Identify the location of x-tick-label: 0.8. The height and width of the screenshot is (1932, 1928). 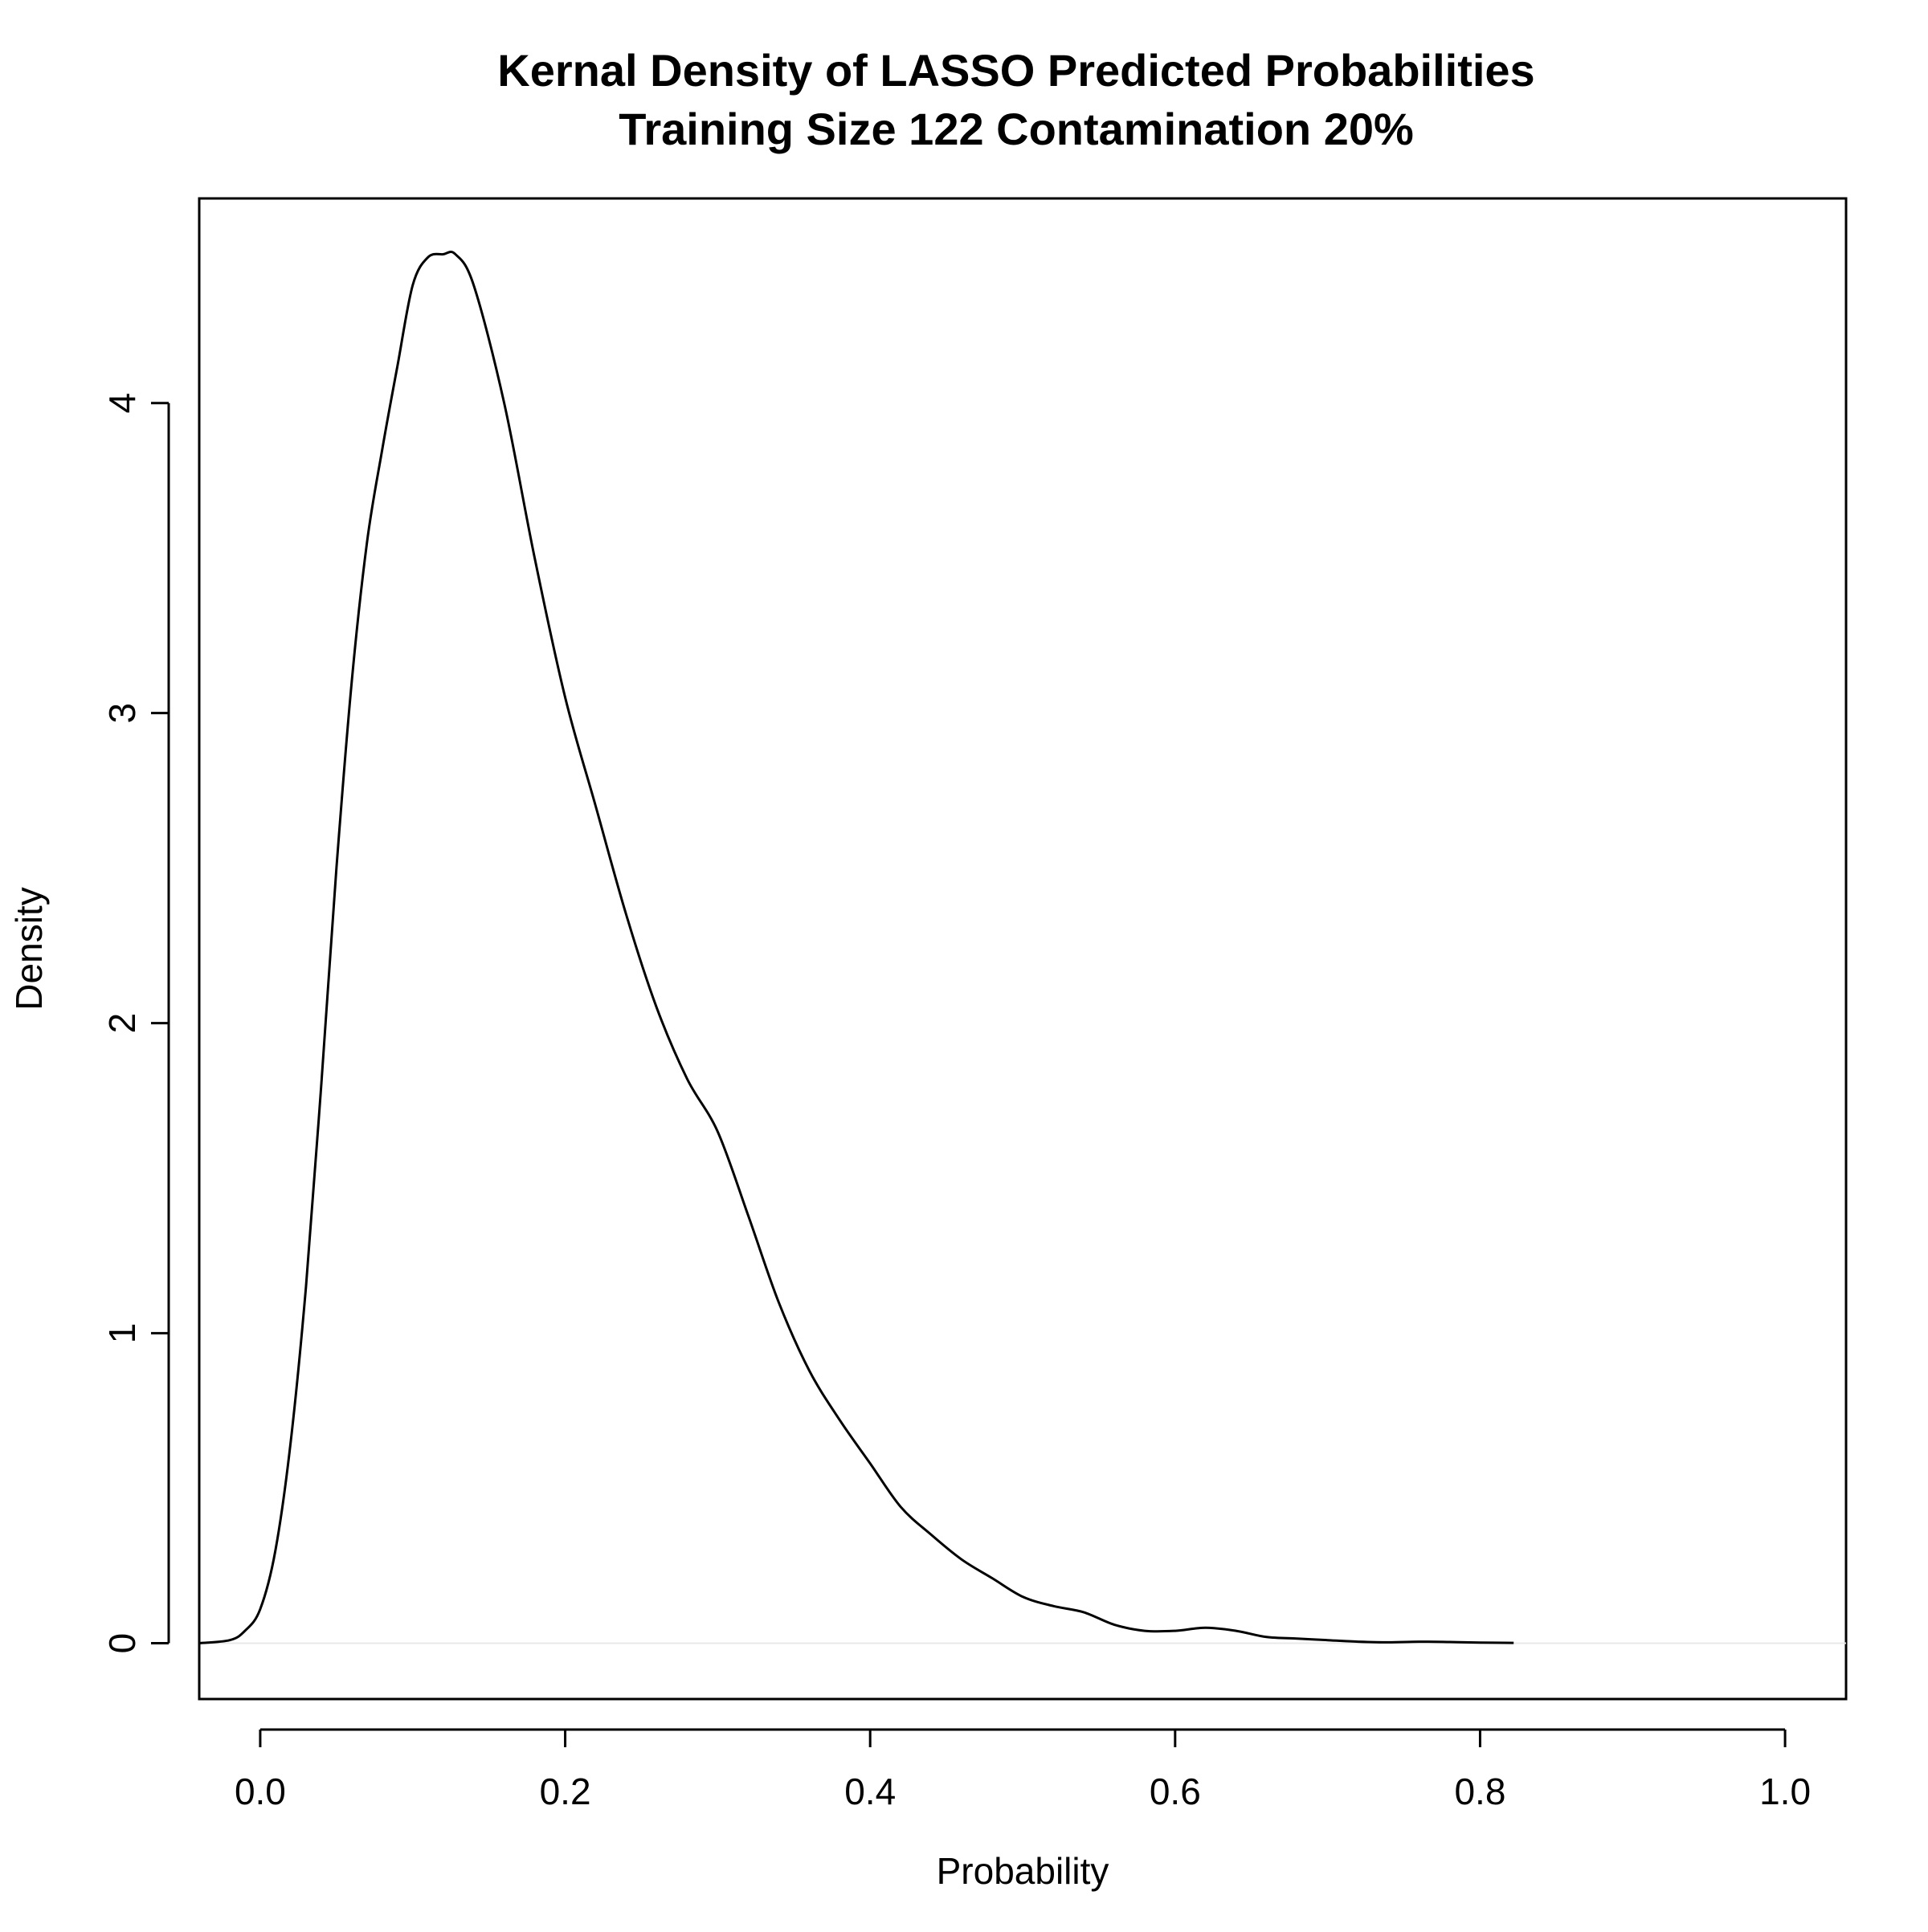
(1479, 1792).